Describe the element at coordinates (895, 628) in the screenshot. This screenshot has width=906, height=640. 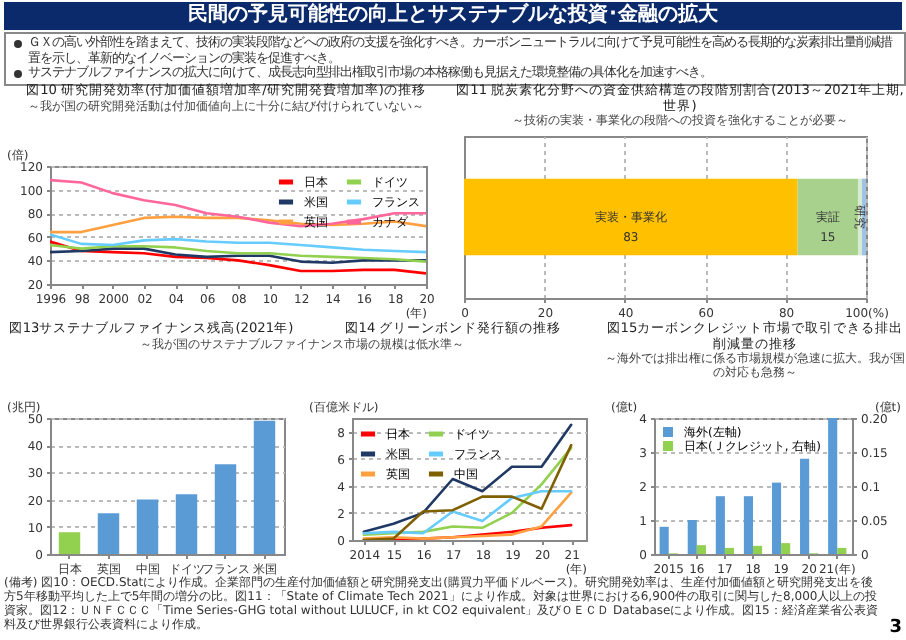
I see `text: 3` at that location.